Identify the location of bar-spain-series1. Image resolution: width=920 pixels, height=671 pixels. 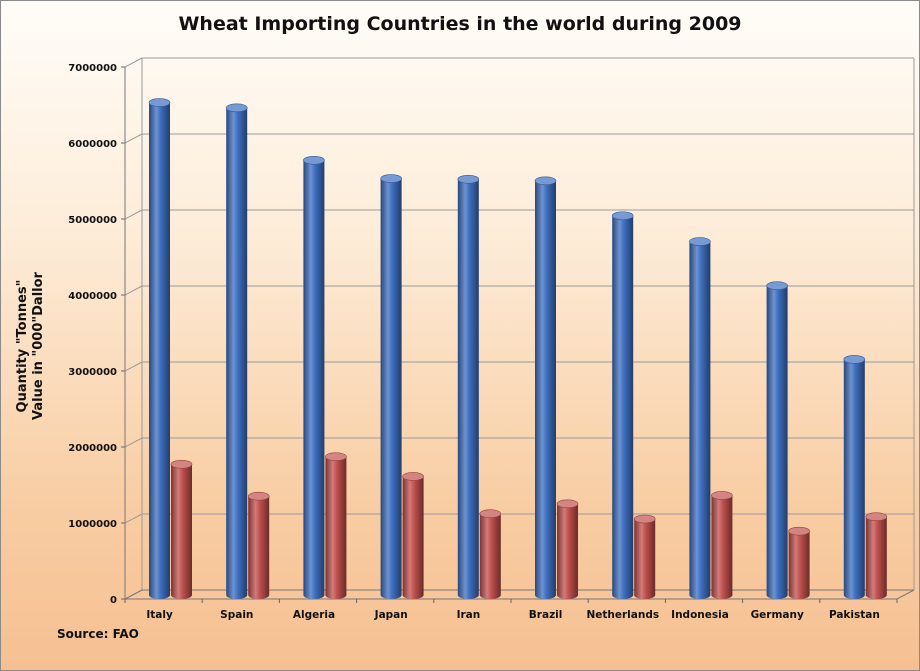
(237, 353).